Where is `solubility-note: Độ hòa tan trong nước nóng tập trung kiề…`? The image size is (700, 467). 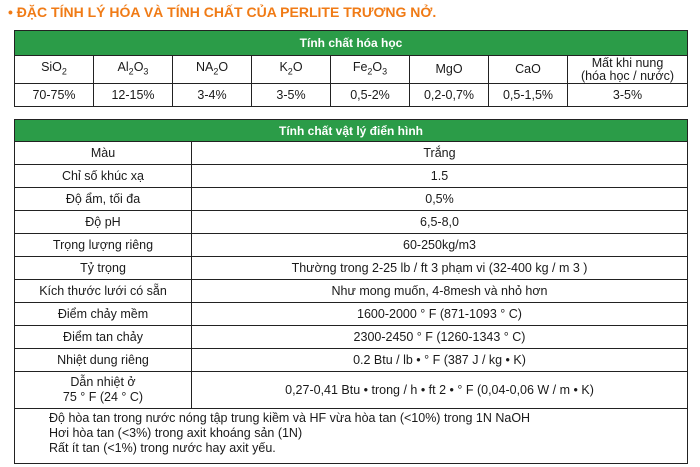 solubility-note: Độ hòa tan trong nước nóng tập trung kiề… is located at coordinates (290, 418).